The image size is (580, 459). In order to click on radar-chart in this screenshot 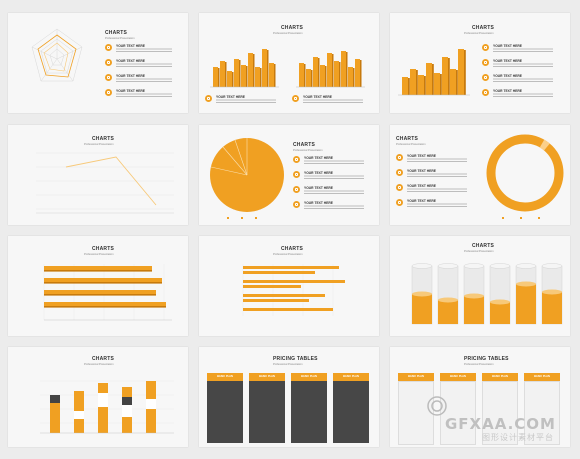, I will do `click(57, 55)`.